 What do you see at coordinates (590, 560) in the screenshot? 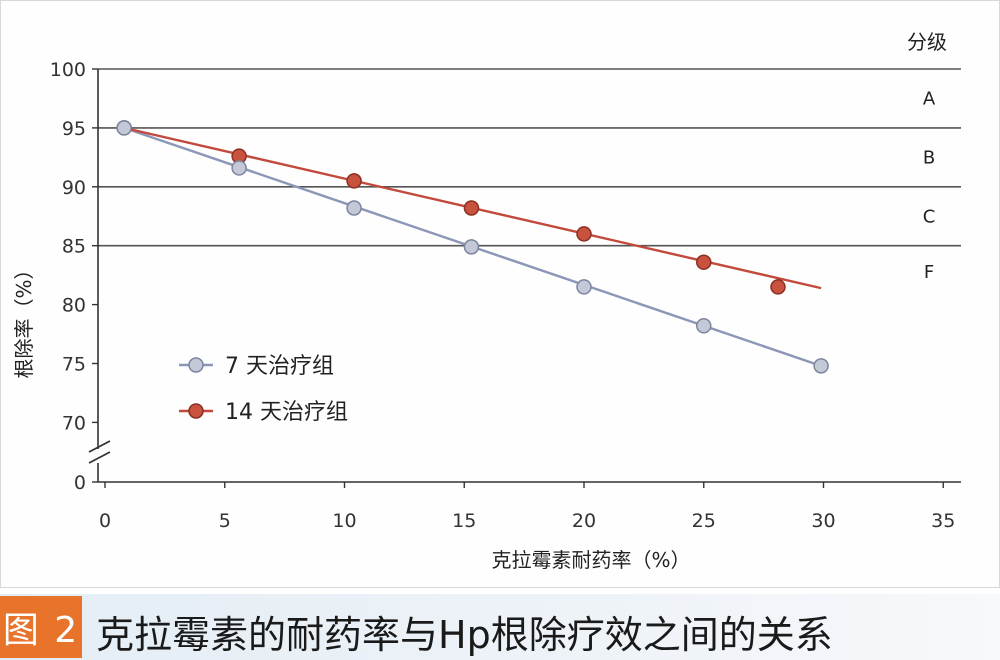
I see `x-axis-title: 克拉霉素耐药率（%）` at bounding box center [590, 560].